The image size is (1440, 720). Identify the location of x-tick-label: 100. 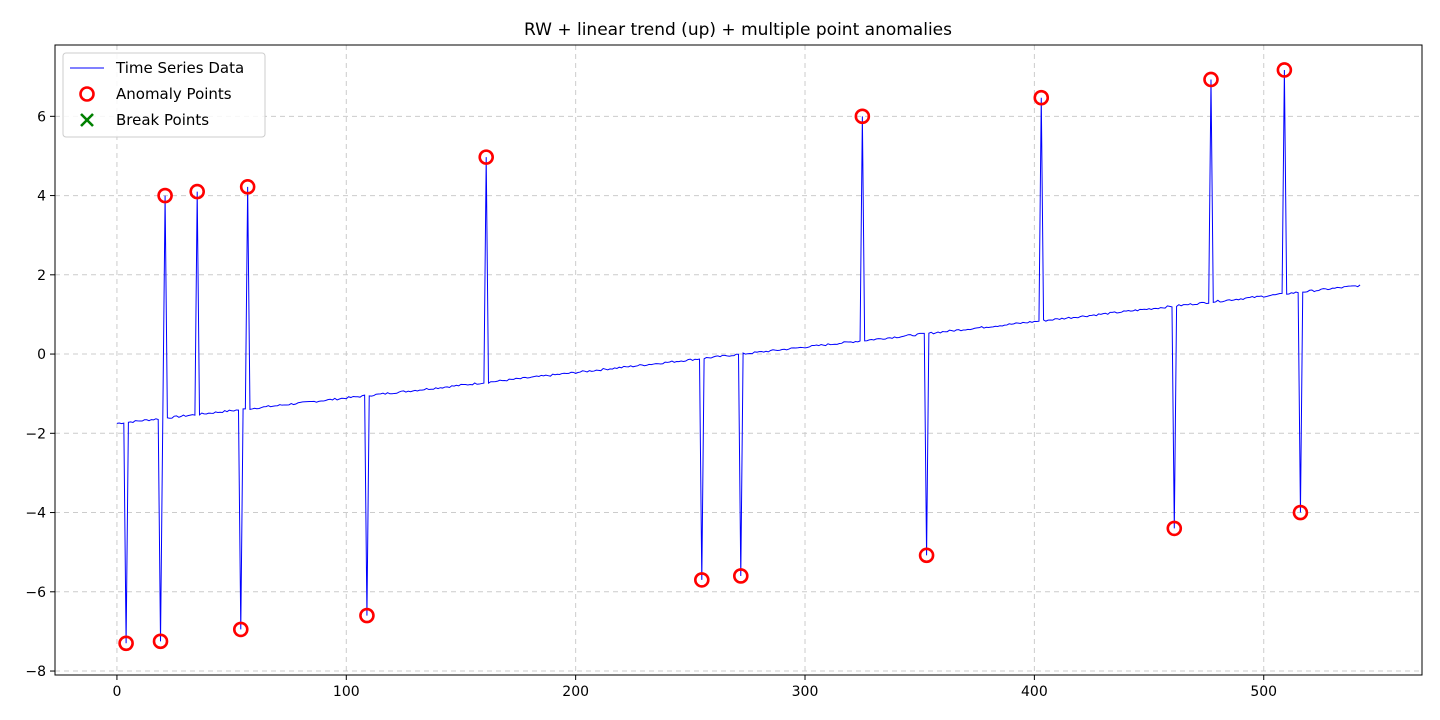
(346, 692).